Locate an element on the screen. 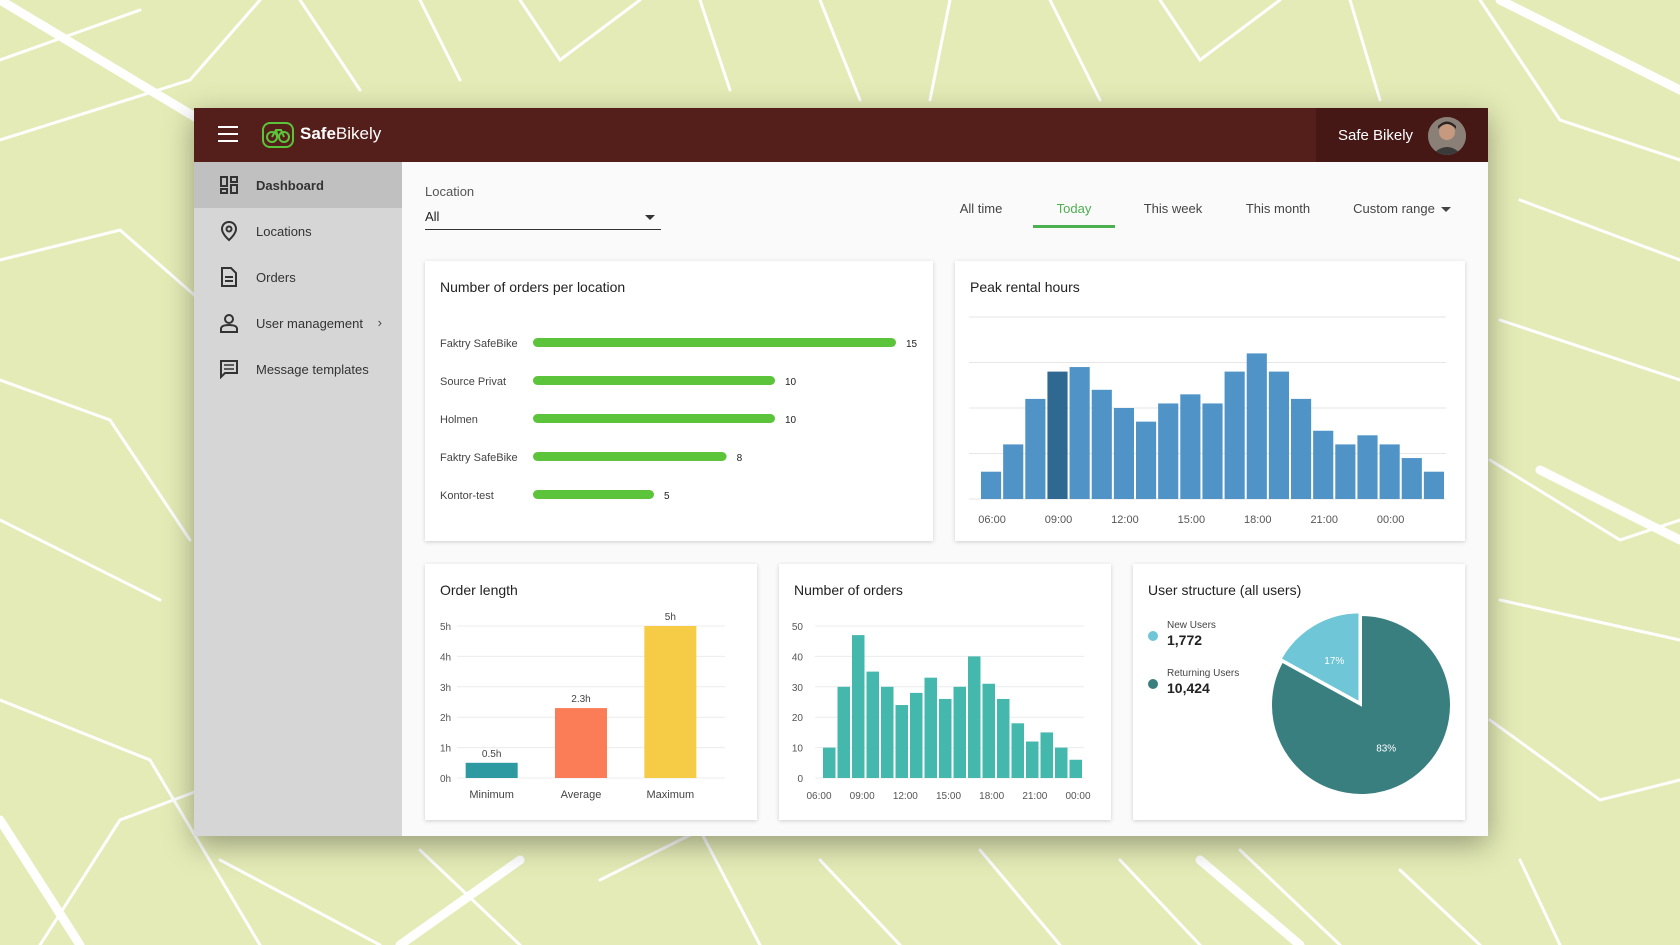  dropdown-arrow-icon is located at coordinates (650, 217).